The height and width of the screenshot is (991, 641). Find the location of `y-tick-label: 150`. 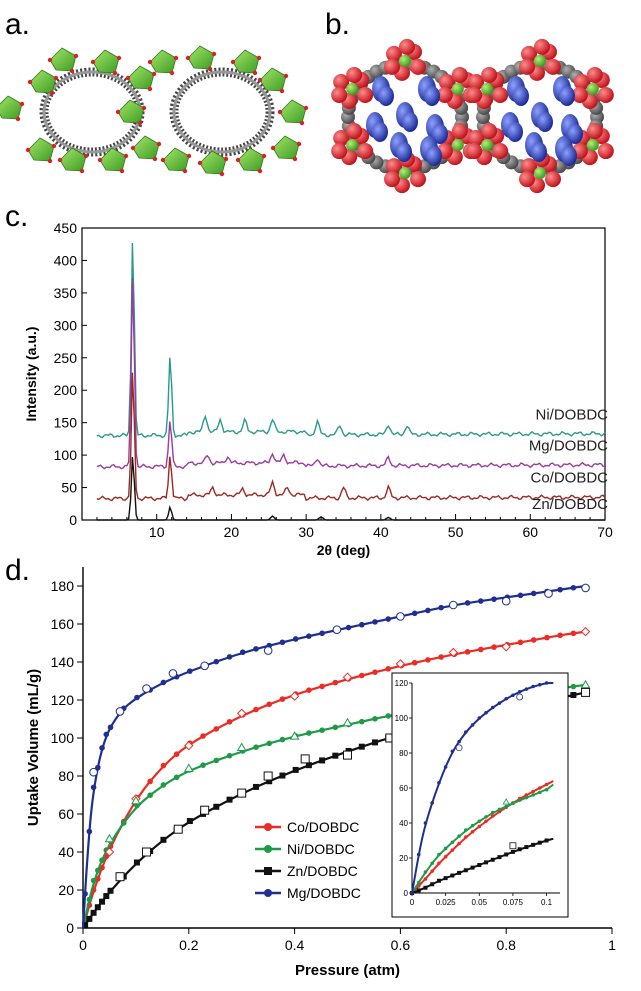

y-tick-label: 150 is located at coordinates (66, 423).